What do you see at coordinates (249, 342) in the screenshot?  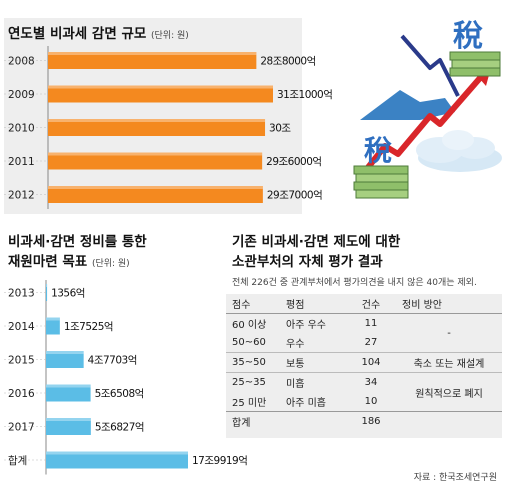 I see `row-score: 50~60` at bounding box center [249, 342].